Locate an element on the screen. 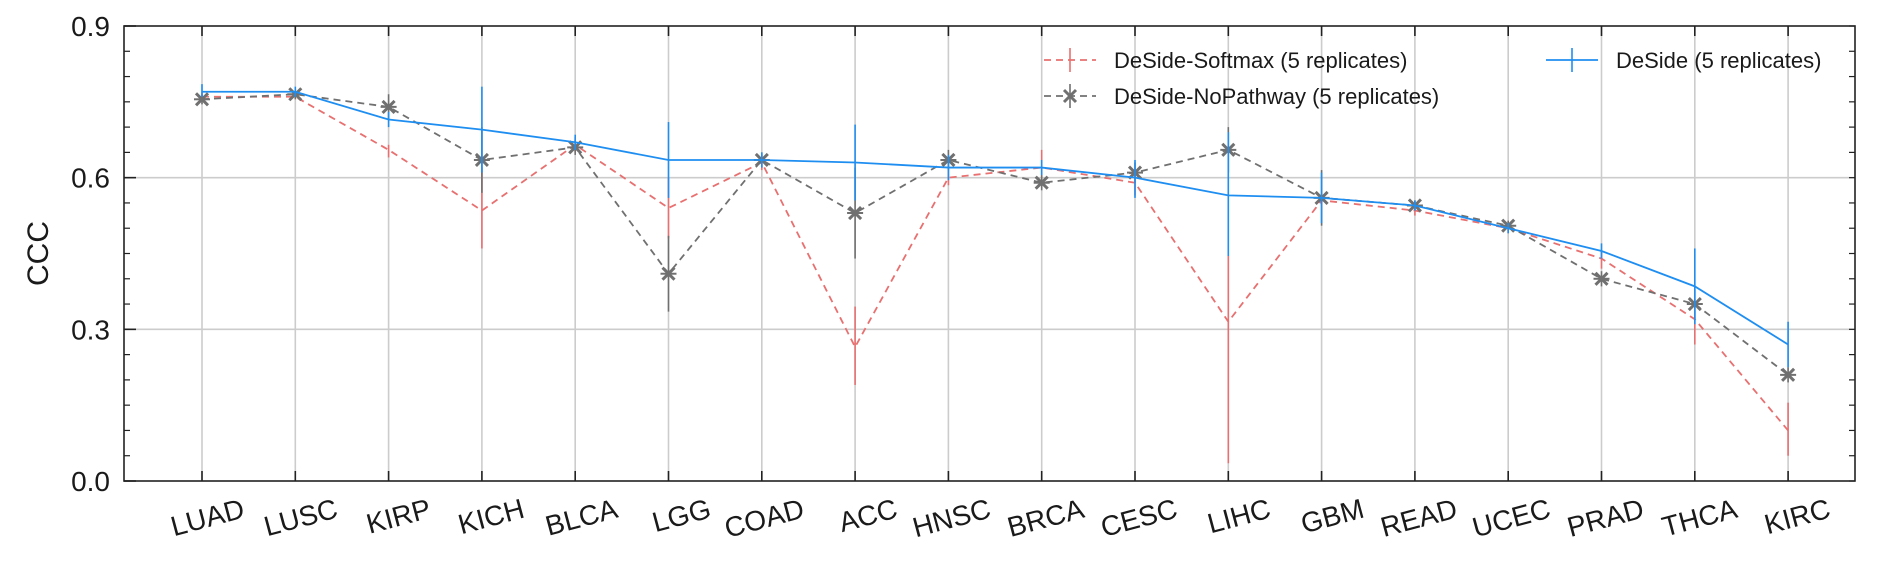 Image resolution: width=1882 pixels, height=571 pixels. x-tick-label: LUAD is located at coordinates (207, 517).